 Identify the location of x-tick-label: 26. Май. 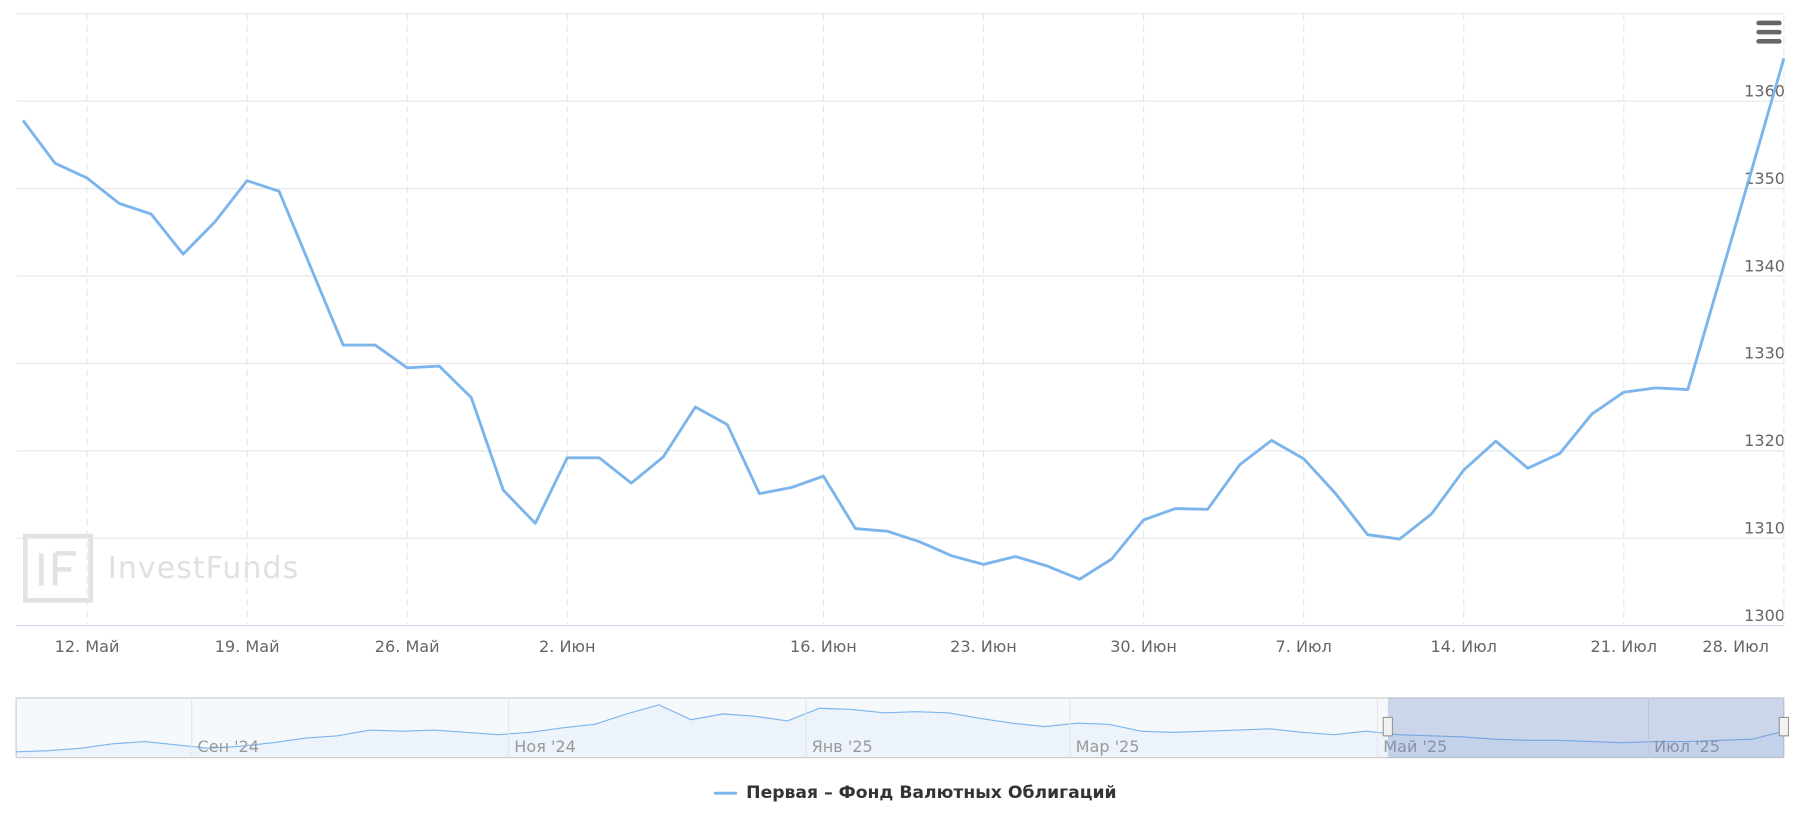
(407, 646).